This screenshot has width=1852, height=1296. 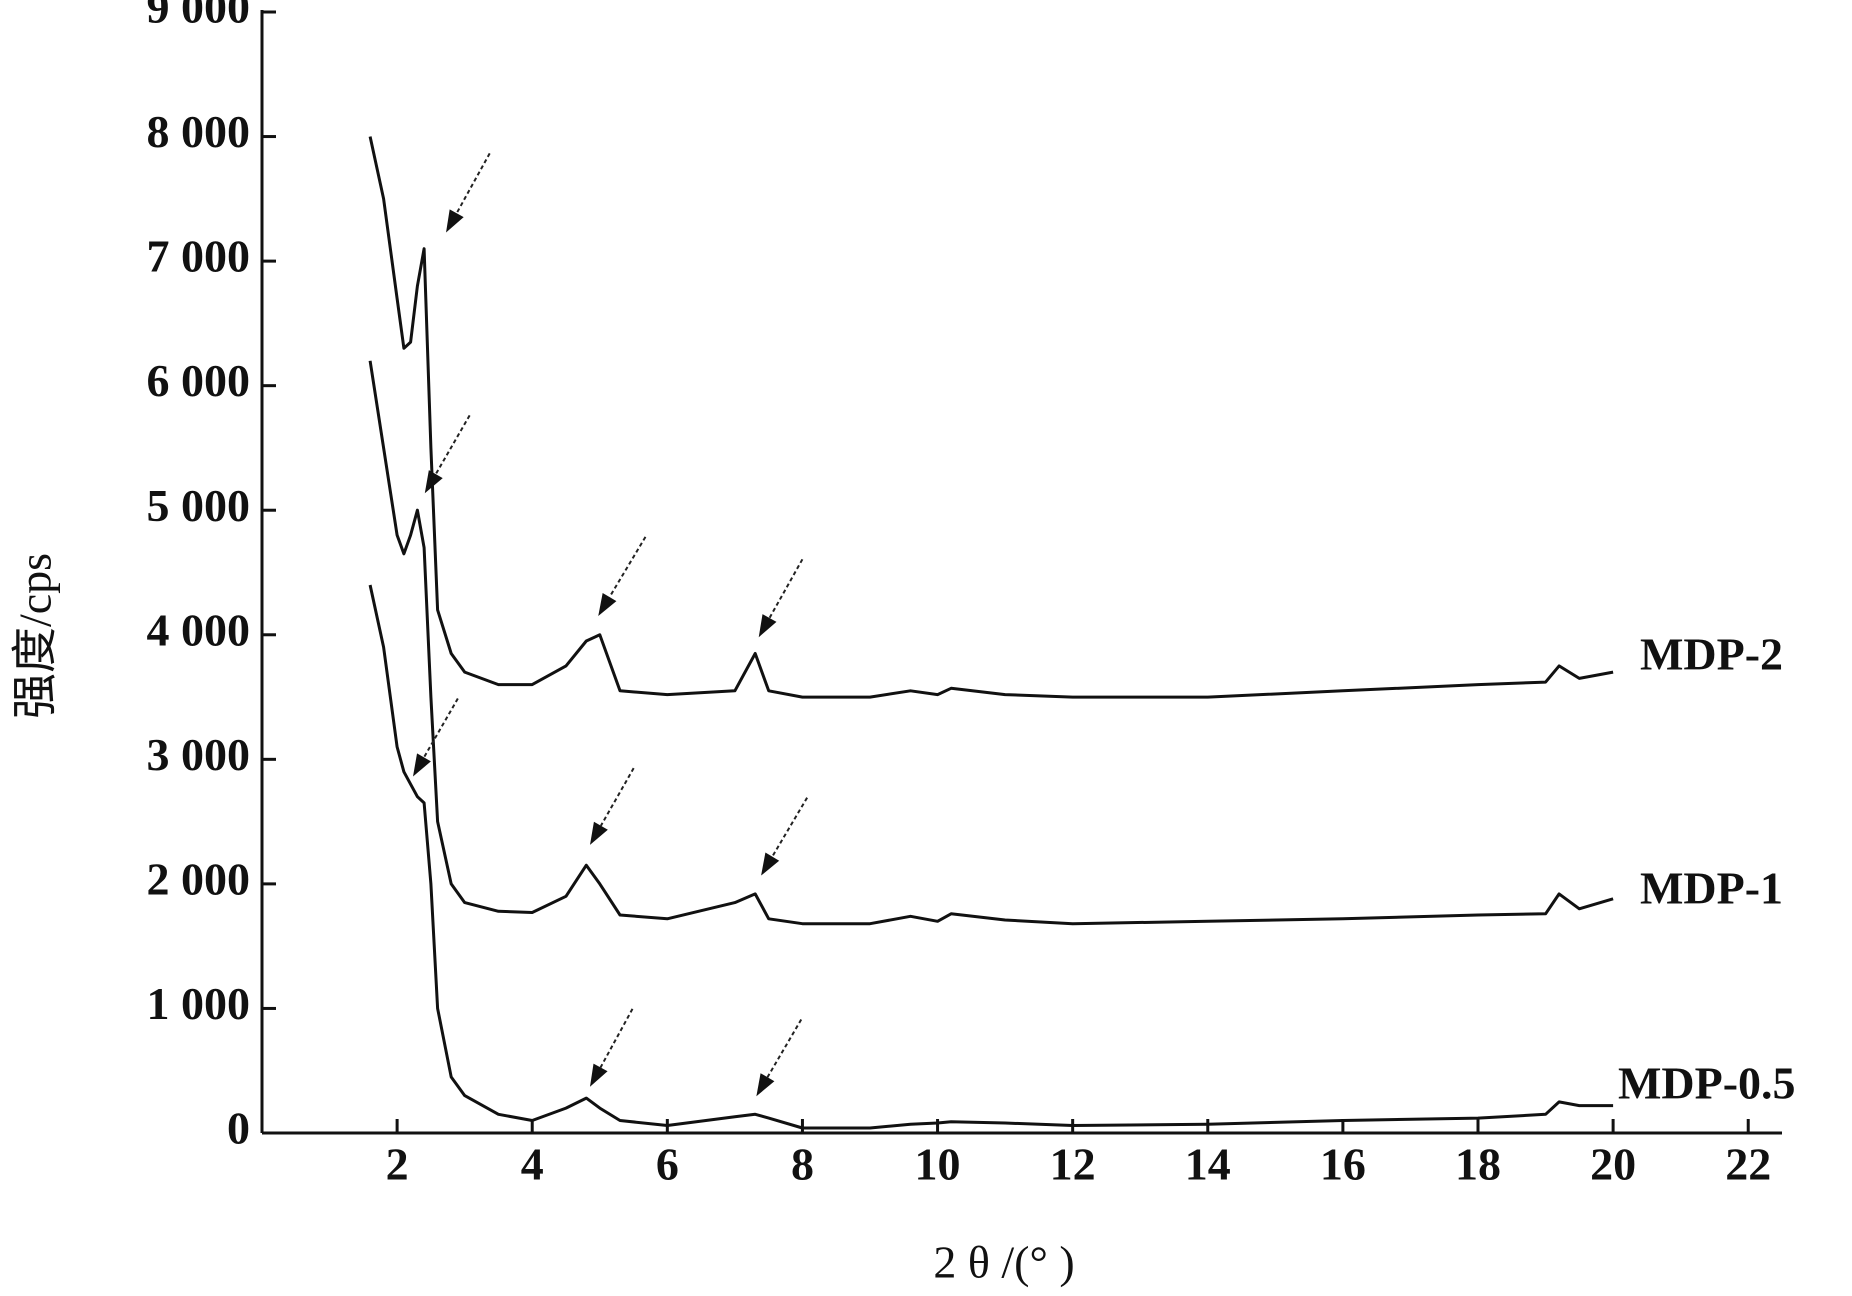 I want to click on x-tick-label: 2, so click(x=397, y=1164).